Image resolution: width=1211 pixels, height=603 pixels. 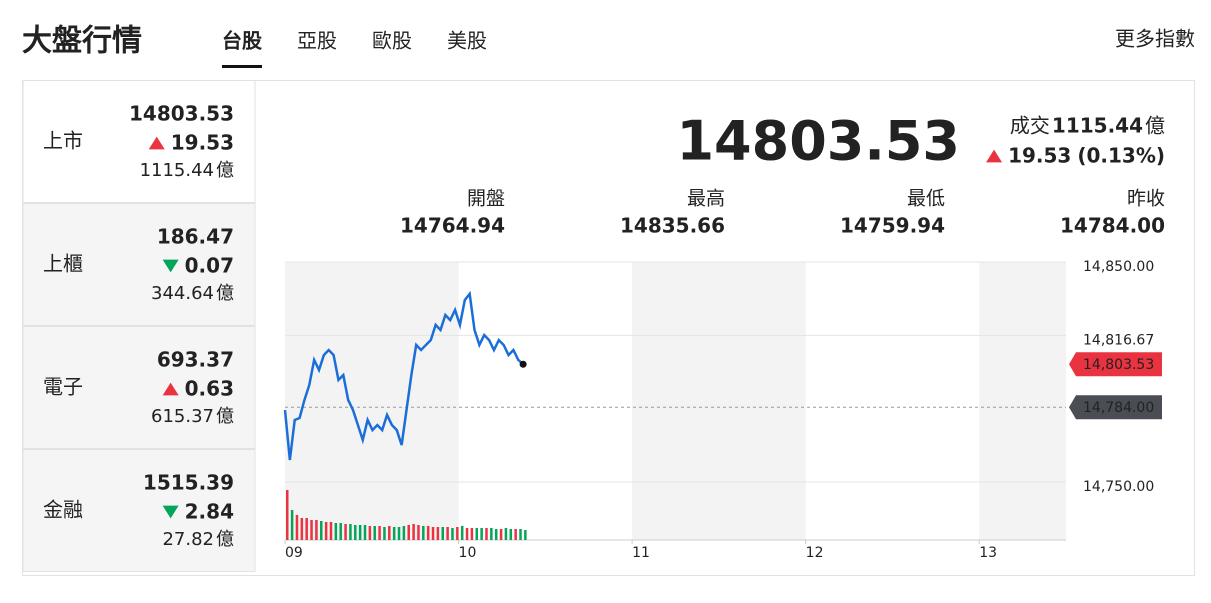 I want to click on x-tick-label: 11, so click(x=641, y=553).